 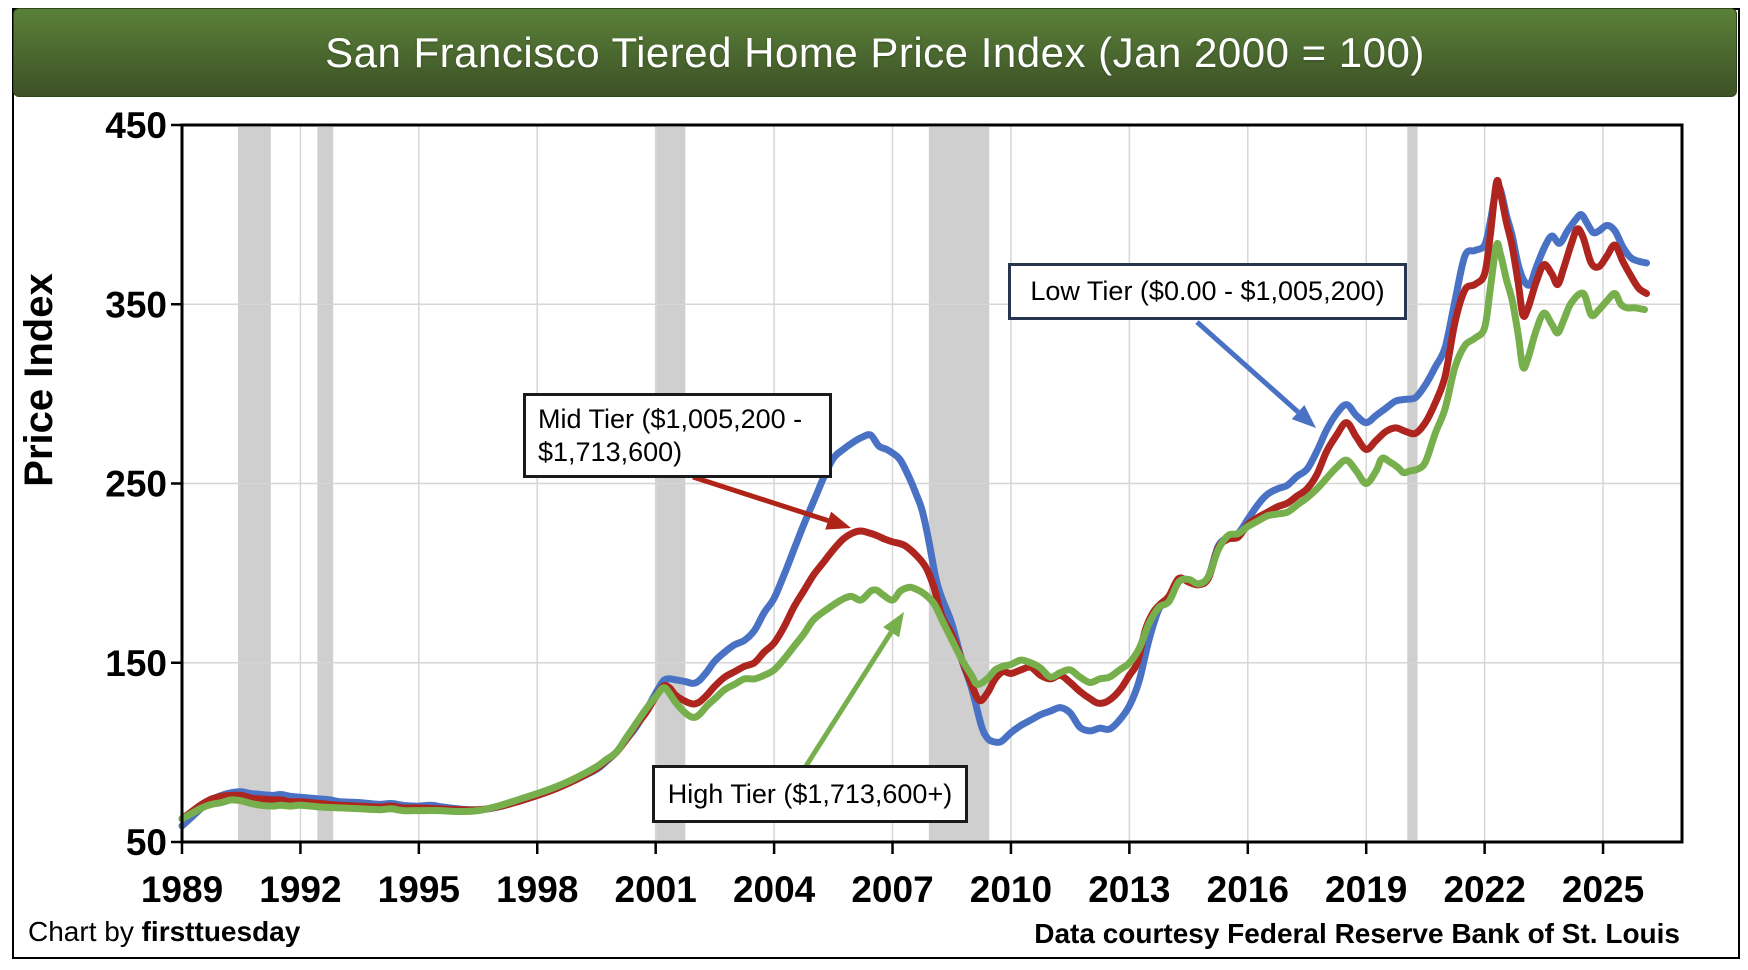 What do you see at coordinates (670, 418) in the screenshot?
I see `annotation-mid-tier-label-line1: Mid Tier ($1,005,200 -` at bounding box center [670, 418].